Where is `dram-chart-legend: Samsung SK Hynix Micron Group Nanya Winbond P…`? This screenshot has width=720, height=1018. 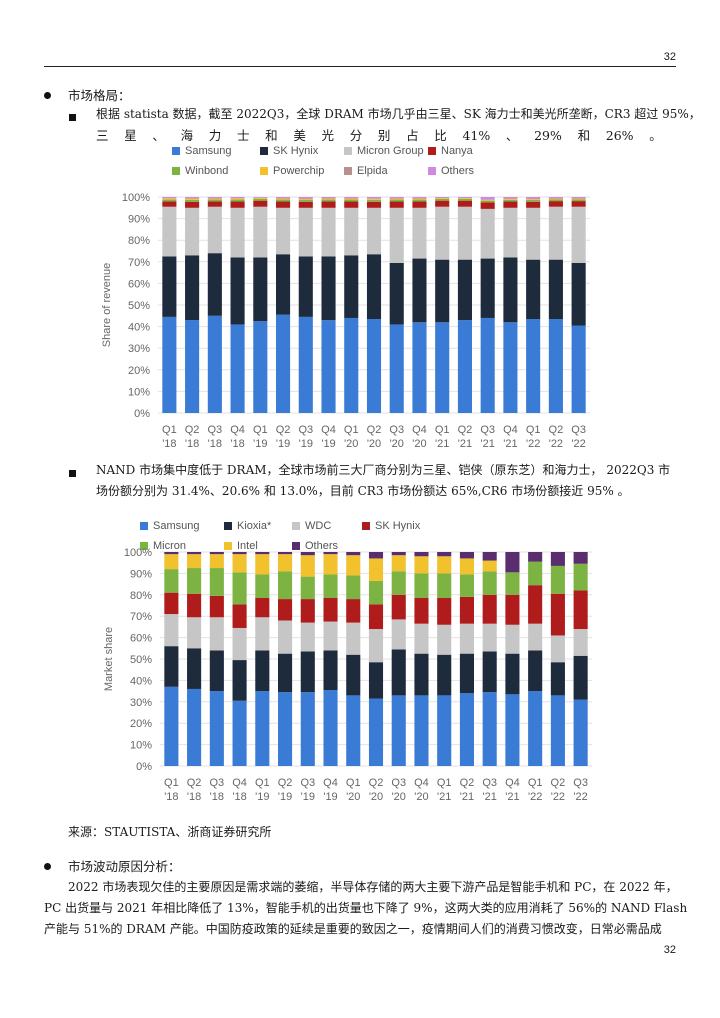
dram-chart-legend: Samsung SK Hynix Micron Group Nanya Winbond P… is located at coordinates (422, 165).